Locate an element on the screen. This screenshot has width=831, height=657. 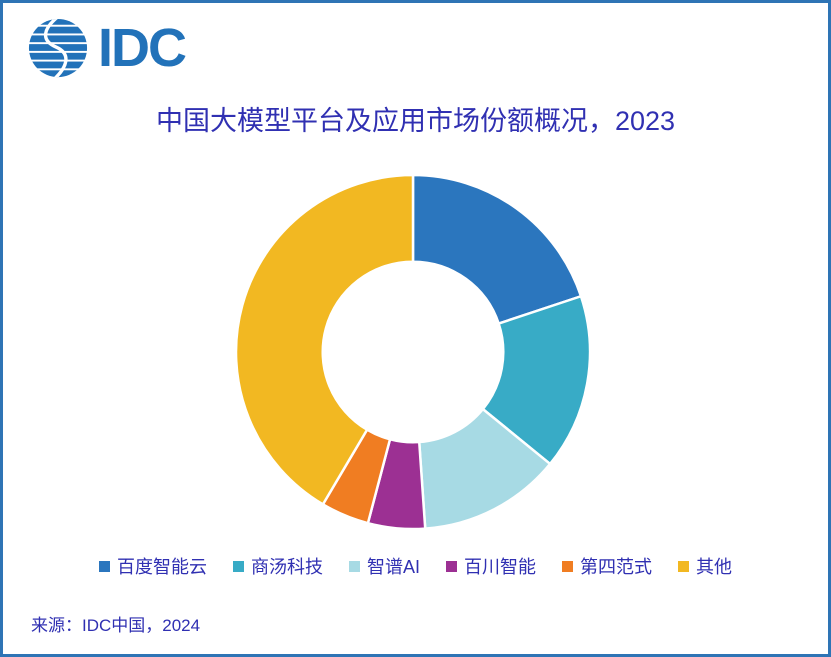
legend-label: 智谱AI is located at coordinates (393, 567).